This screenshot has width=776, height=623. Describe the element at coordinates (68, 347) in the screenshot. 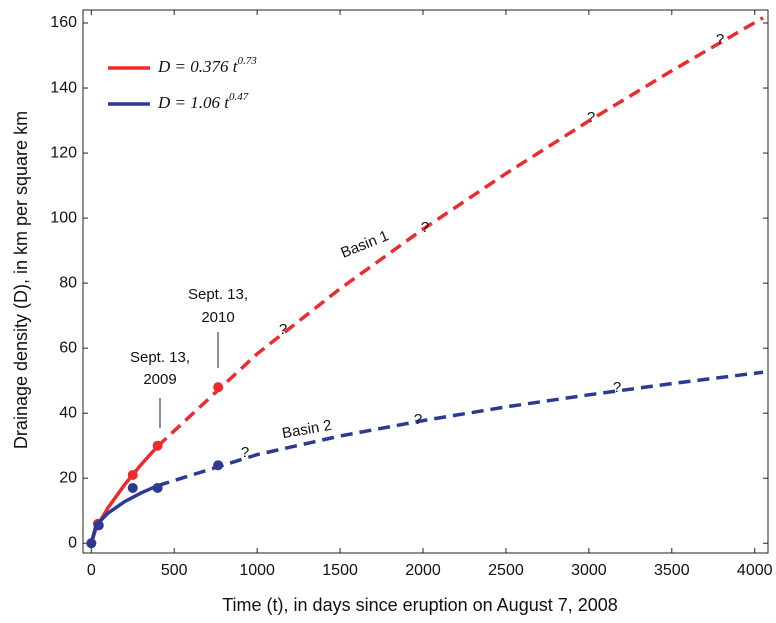

I see `y-tick-label: 60` at that location.